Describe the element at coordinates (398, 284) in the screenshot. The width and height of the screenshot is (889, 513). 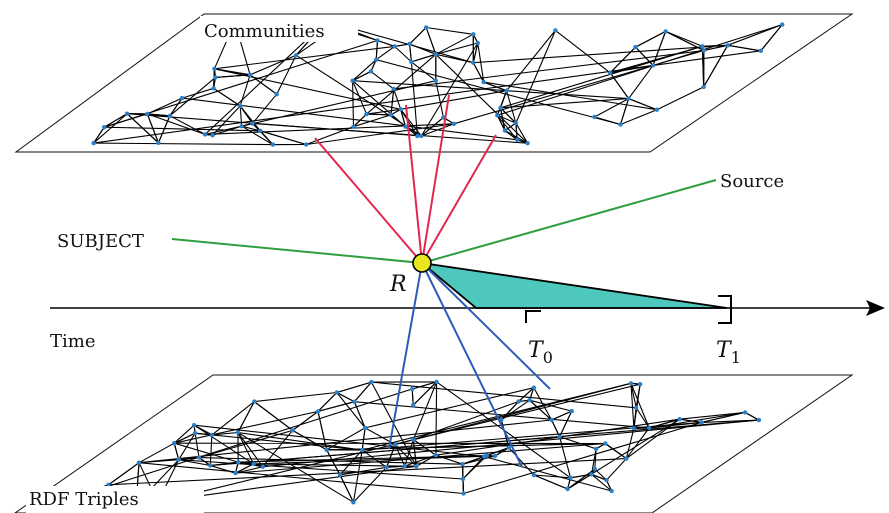
I see `resource-label: R` at that location.